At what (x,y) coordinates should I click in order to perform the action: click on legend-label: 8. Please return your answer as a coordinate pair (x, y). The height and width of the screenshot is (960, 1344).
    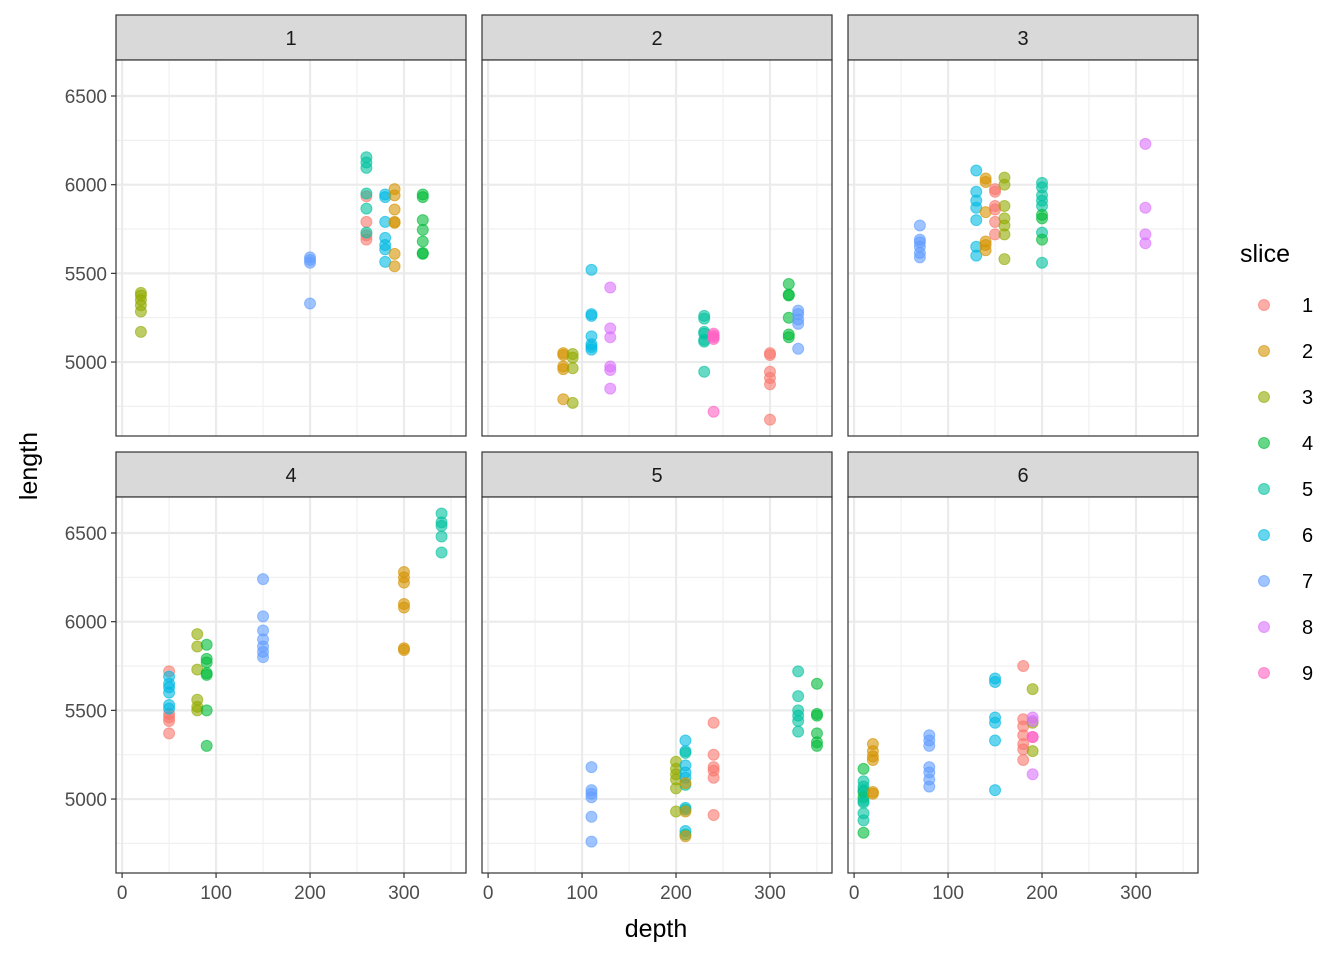
    Looking at the image, I should click on (1307, 628).